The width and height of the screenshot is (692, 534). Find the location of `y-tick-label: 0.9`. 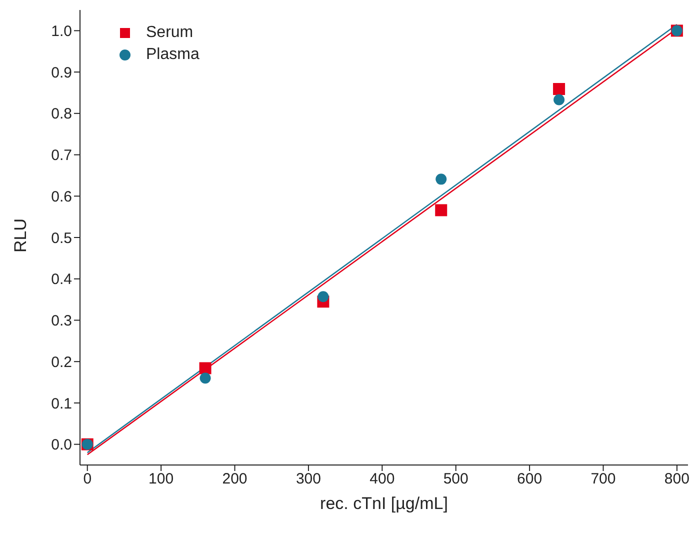

y-tick-label: 0.9 is located at coordinates (61, 73).